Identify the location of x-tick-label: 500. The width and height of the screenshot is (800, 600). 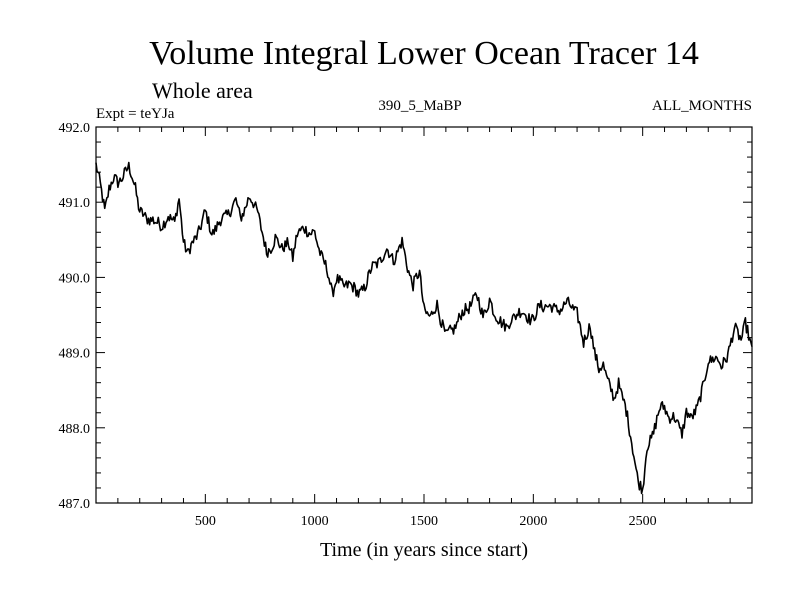
(205, 521).